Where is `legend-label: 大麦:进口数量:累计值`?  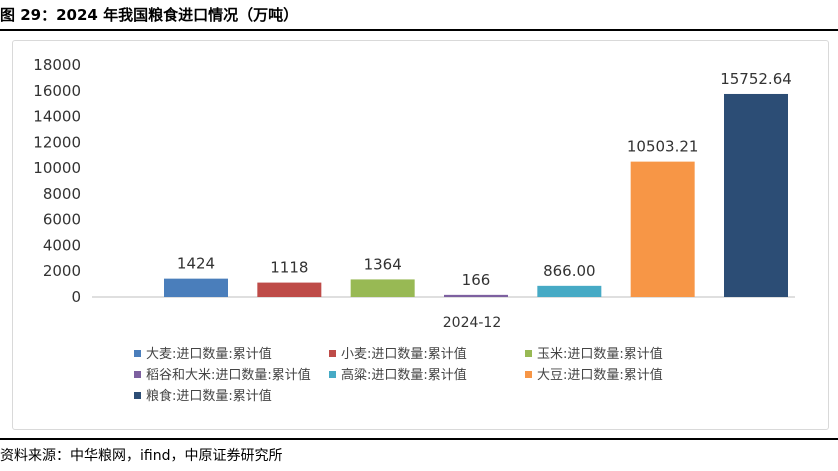 legend-label: 大麦:进口数量:累计值 is located at coordinates (209, 354).